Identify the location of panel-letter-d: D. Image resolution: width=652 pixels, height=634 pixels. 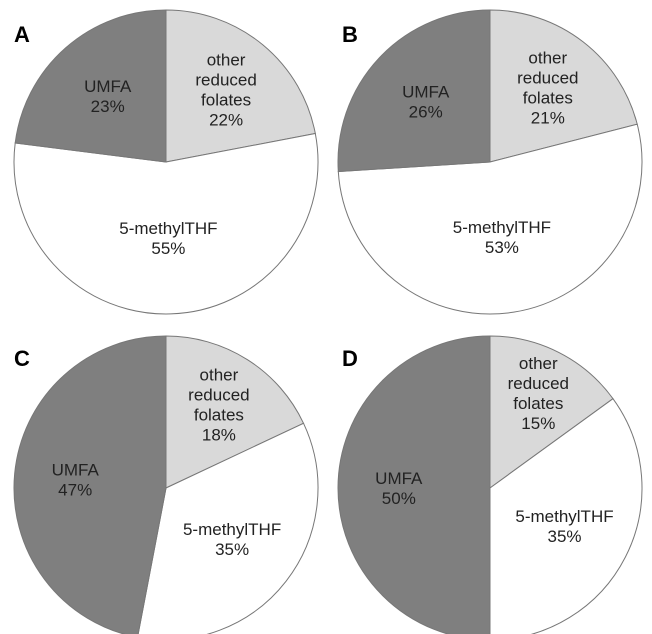
(350, 358).